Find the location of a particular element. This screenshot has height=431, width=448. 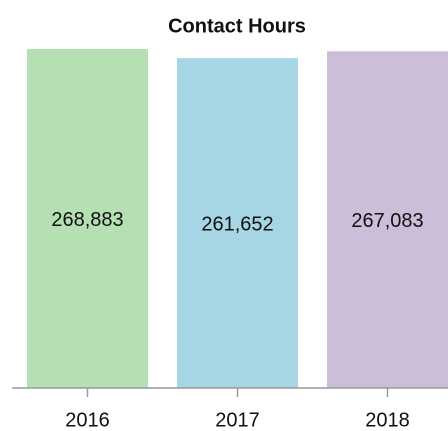

x-tick-label: 2018 is located at coordinates (387, 420).